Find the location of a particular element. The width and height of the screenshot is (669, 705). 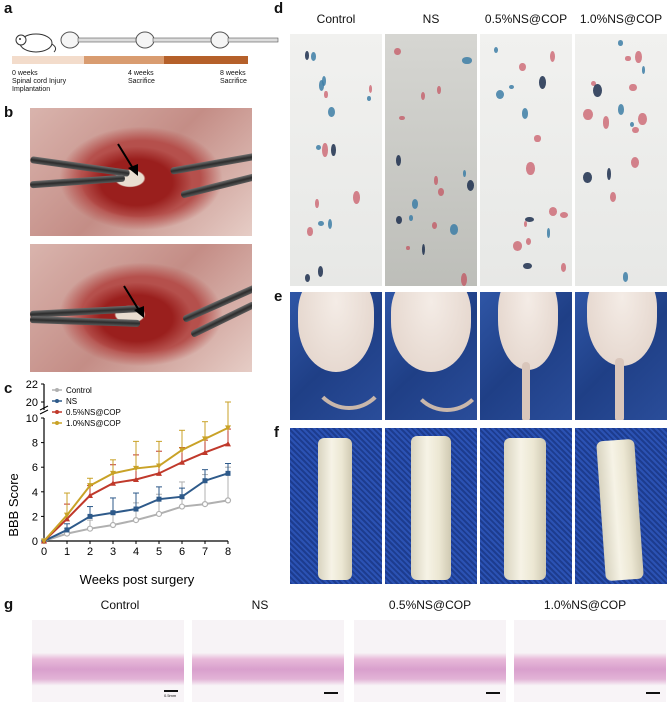

spine-illustration-icon is located at coordinates (245, 40).